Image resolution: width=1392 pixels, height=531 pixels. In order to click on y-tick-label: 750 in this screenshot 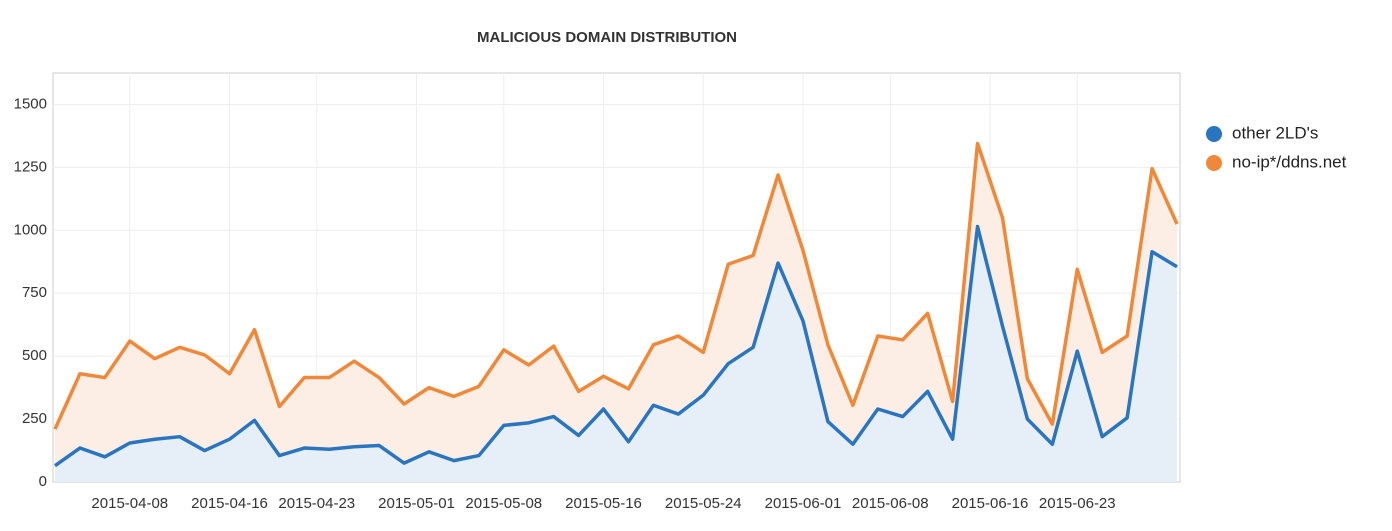, I will do `click(34, 292)`.